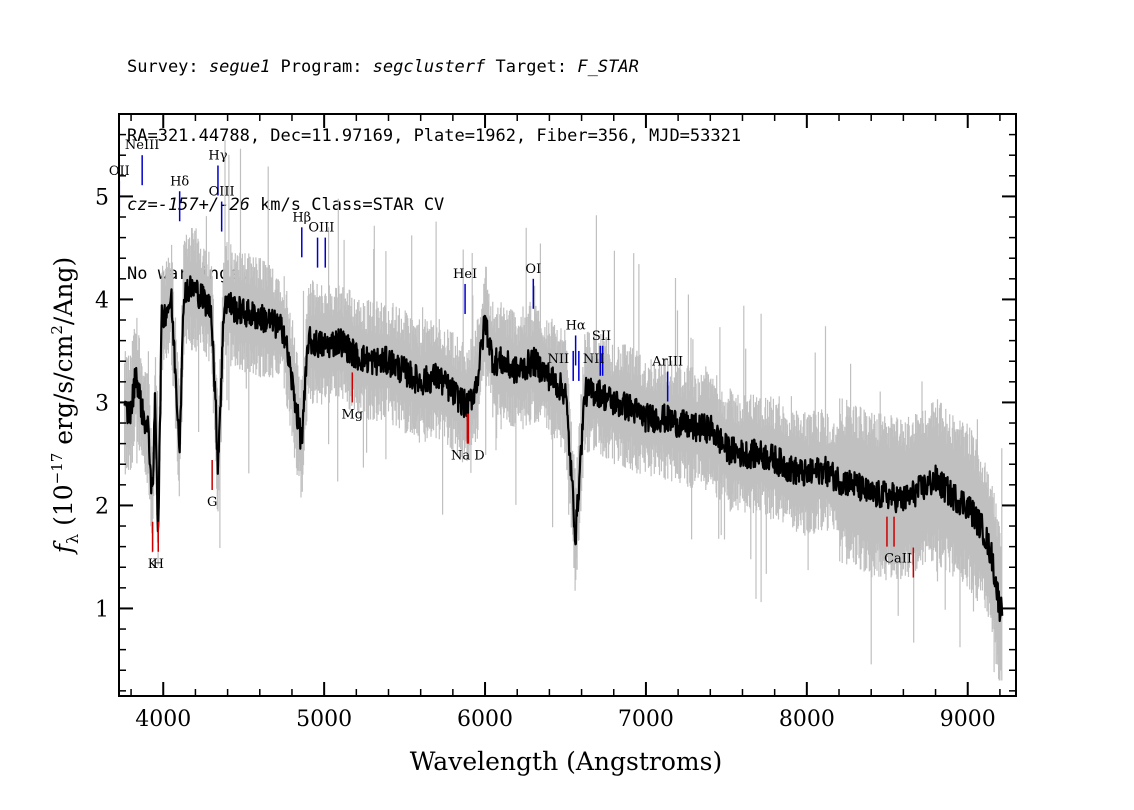 The image size is (1134, 810). What do you see at coordinates (429, 67) in the screenshot?
I see `program-value: segclusterf` at bounding box center [429, 67].